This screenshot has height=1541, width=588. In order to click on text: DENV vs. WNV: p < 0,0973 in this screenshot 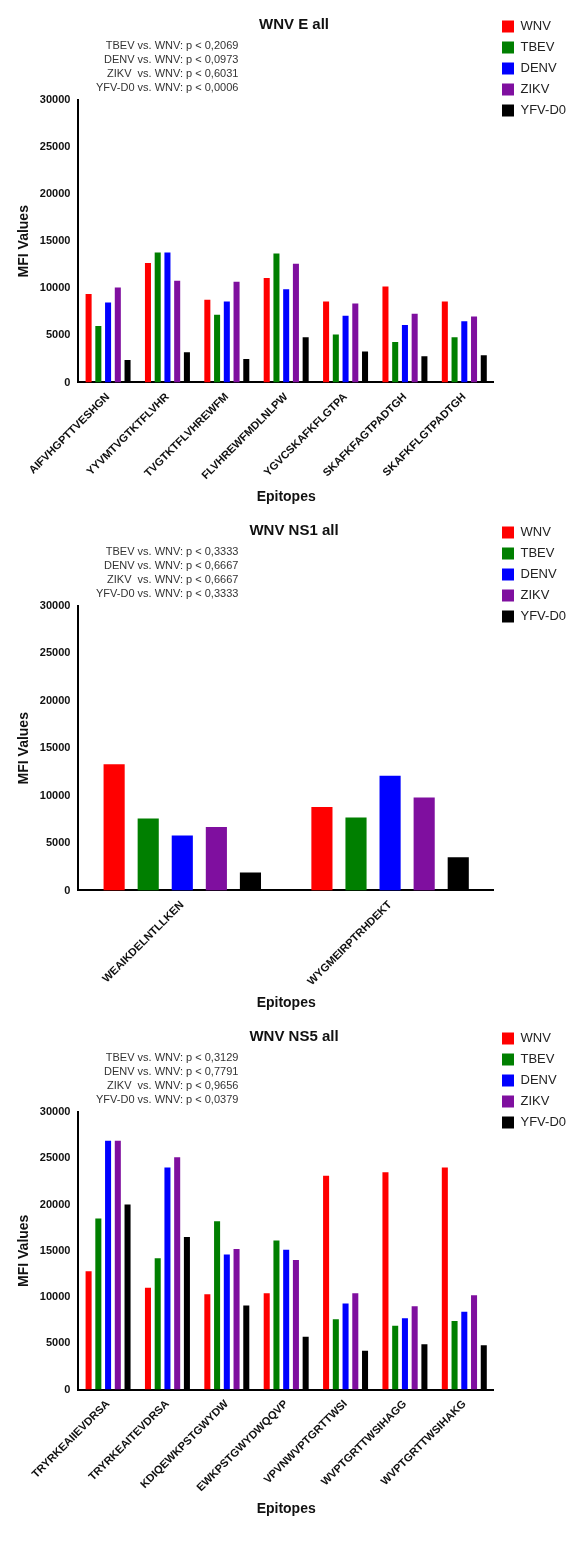, I will do `click(171, 58)`.